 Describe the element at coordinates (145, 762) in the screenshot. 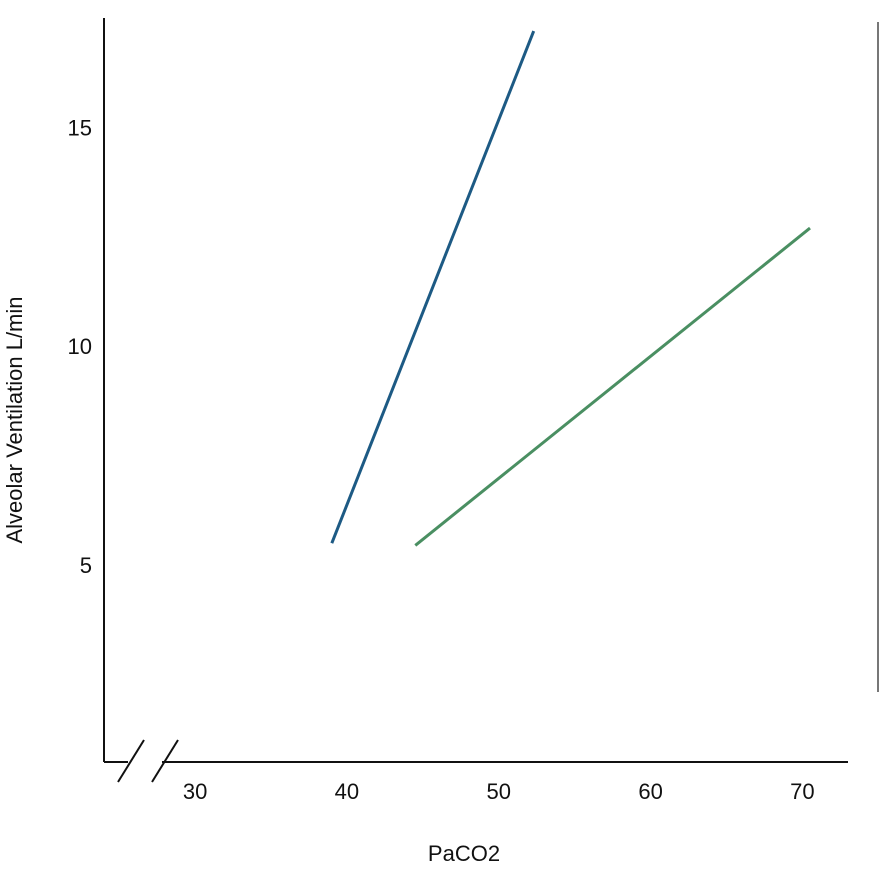

I see `axis-break-gap` at that location.